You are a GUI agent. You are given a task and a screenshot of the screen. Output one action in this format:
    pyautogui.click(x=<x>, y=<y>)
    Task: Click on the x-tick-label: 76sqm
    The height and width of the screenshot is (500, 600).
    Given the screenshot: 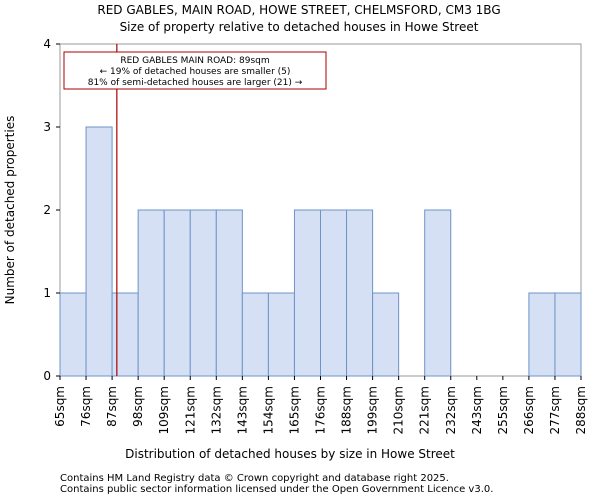 What is the action you would take?
    pyautogui.click(x=86, y=406)
    